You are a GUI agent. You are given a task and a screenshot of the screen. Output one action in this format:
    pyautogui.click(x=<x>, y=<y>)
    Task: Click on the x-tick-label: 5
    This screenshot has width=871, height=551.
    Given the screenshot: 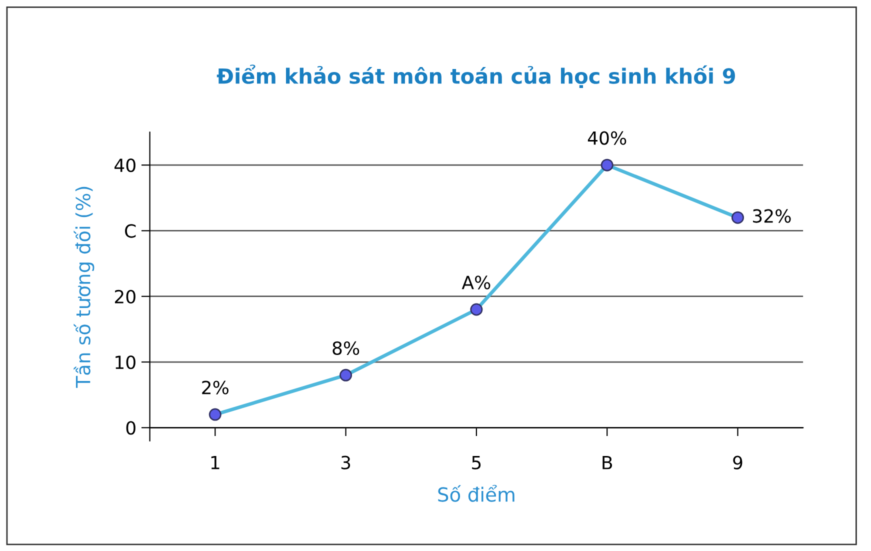 What is the action you would take?
    pyautogui.click(x=476, y=463)
    